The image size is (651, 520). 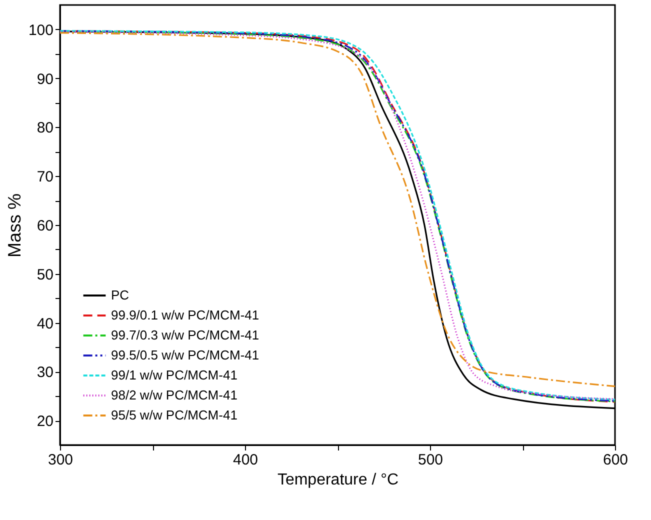 I want to click on y-tick-label: 30, so click(x=45, y=373).